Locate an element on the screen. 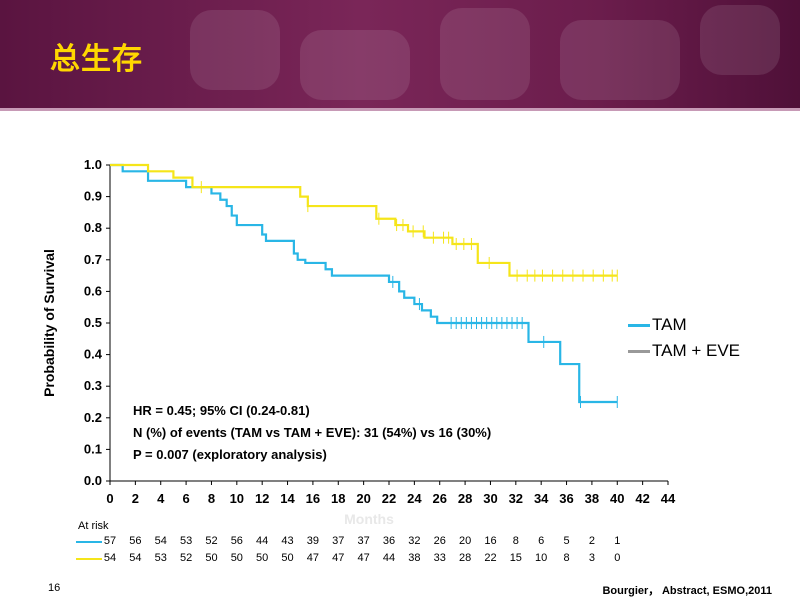 The image size is (800, 600). at-risk-tam-eve-count: 38 is located at coordinates (414, 558).